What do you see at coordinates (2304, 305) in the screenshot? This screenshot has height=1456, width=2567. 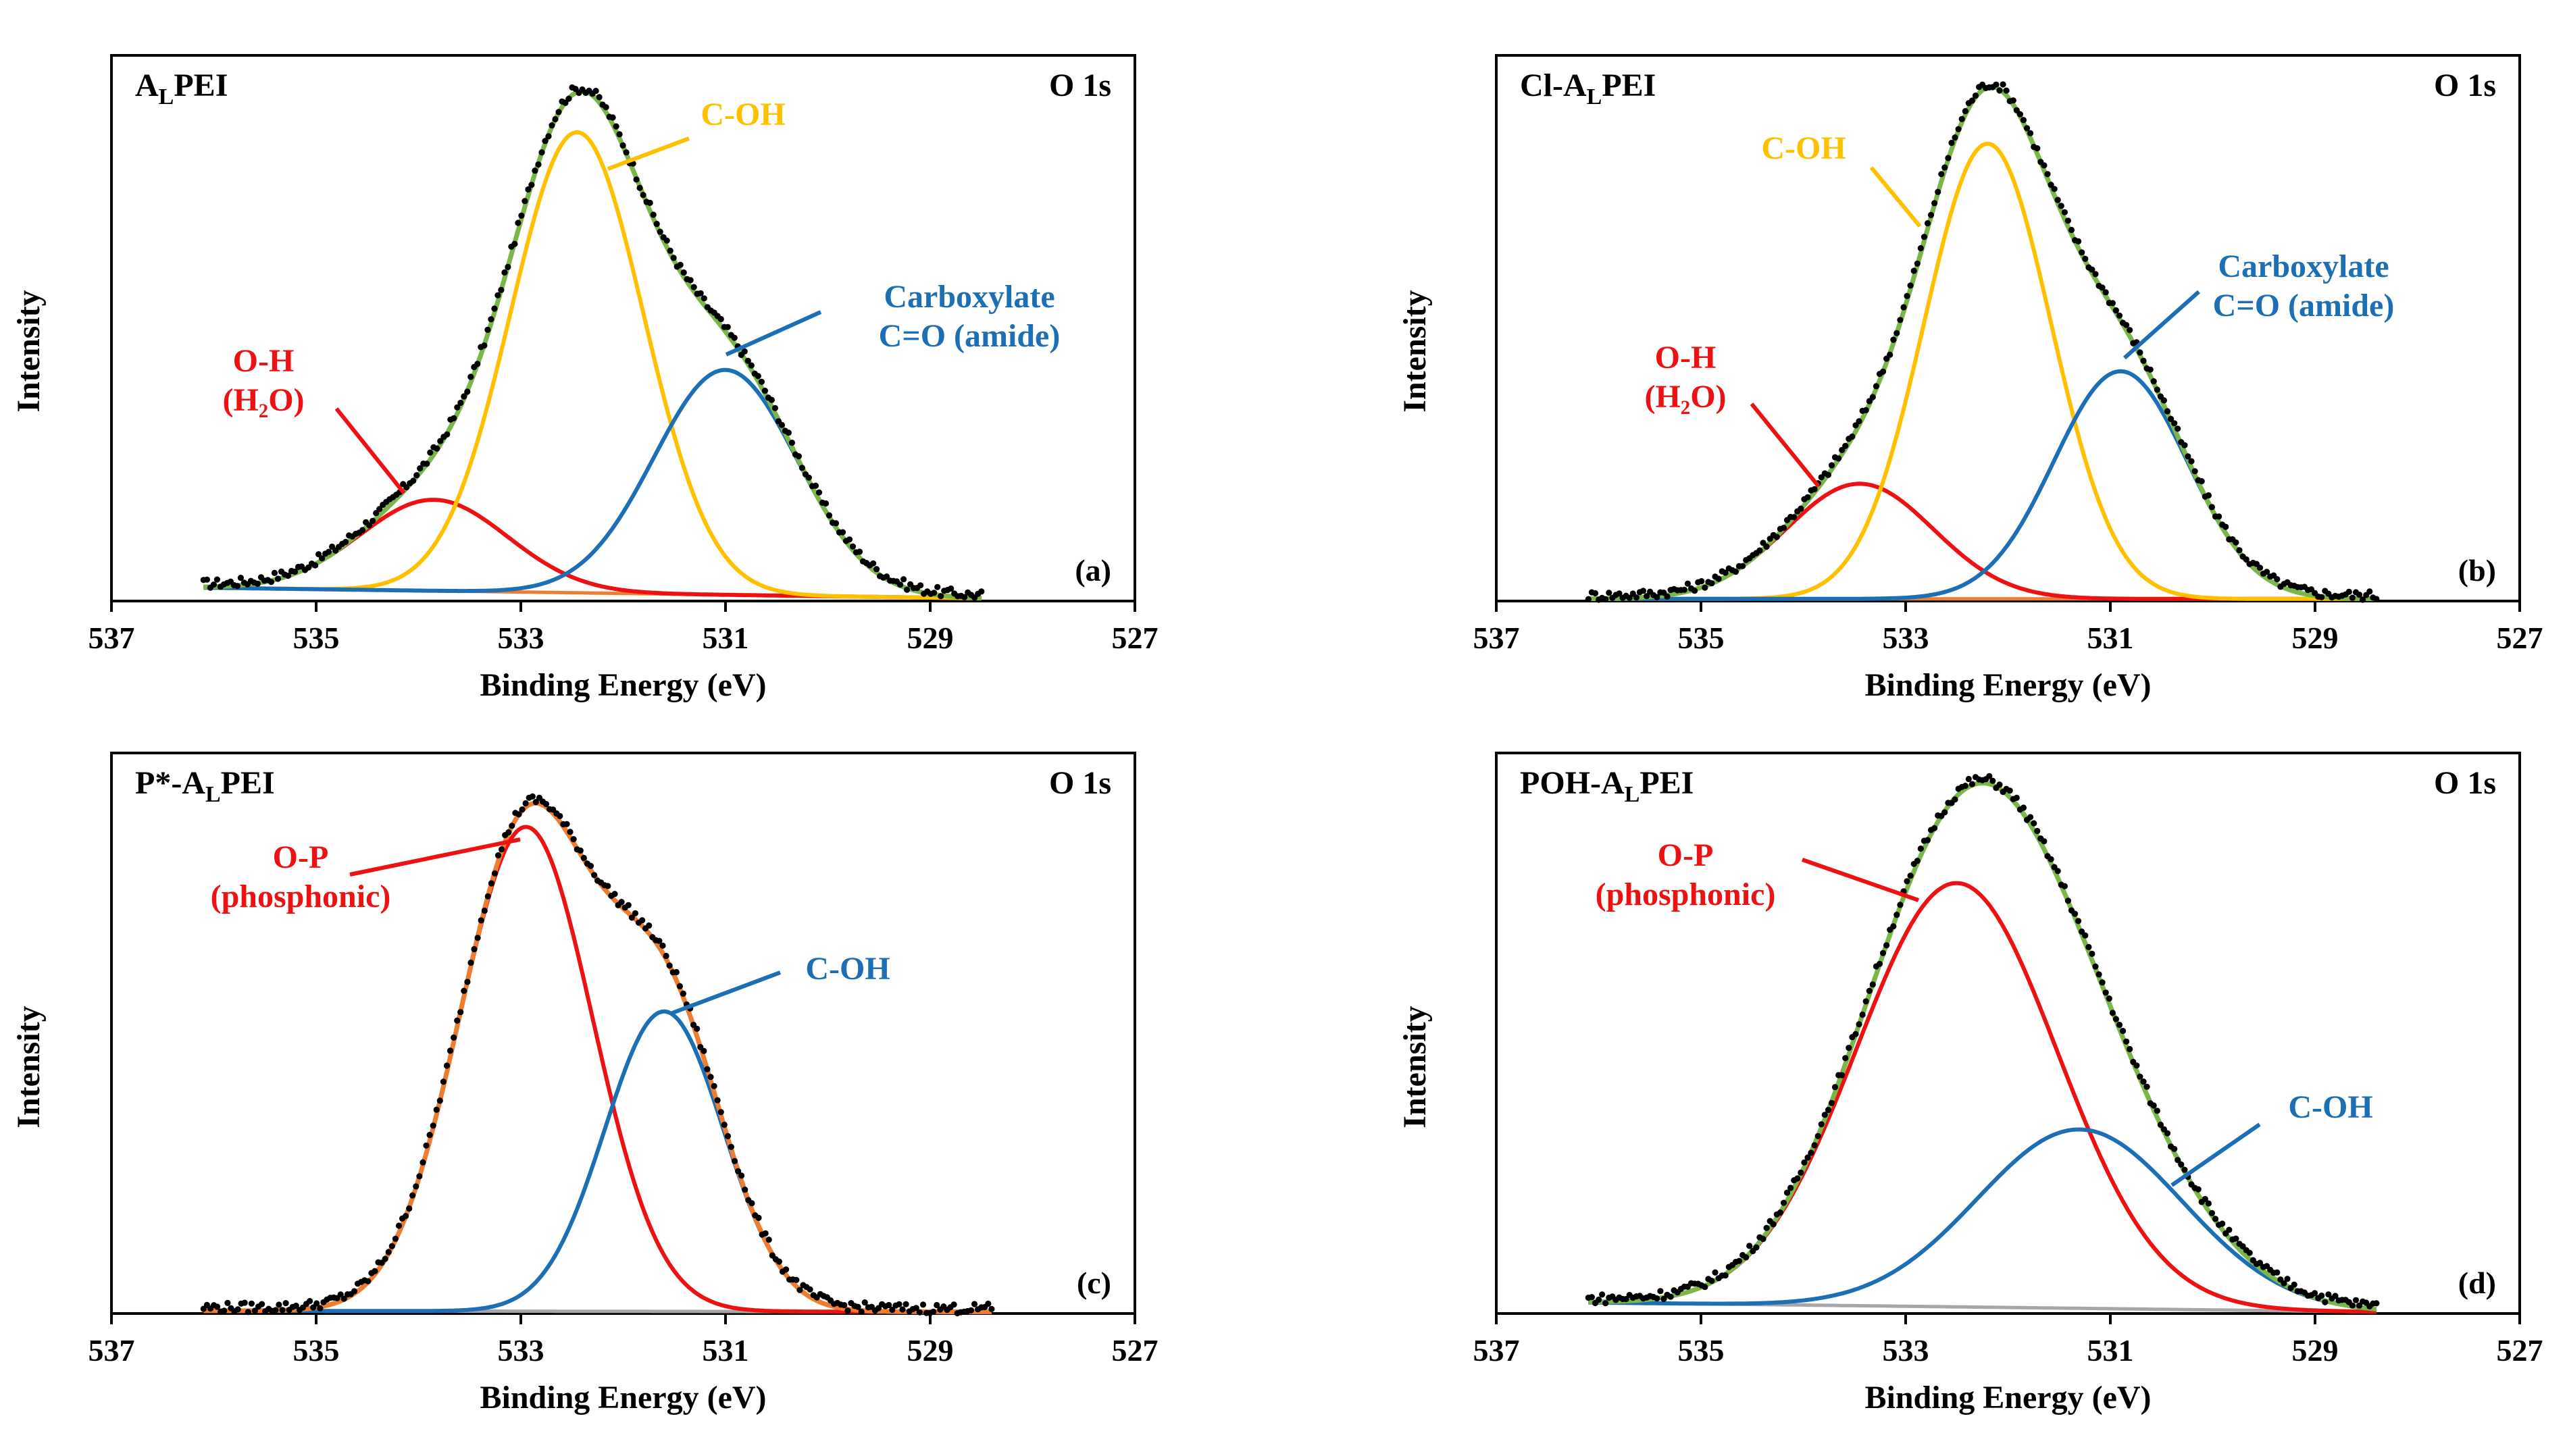 I see `annotation-label: C=O (amide)` at bounding box center [2304, 305].